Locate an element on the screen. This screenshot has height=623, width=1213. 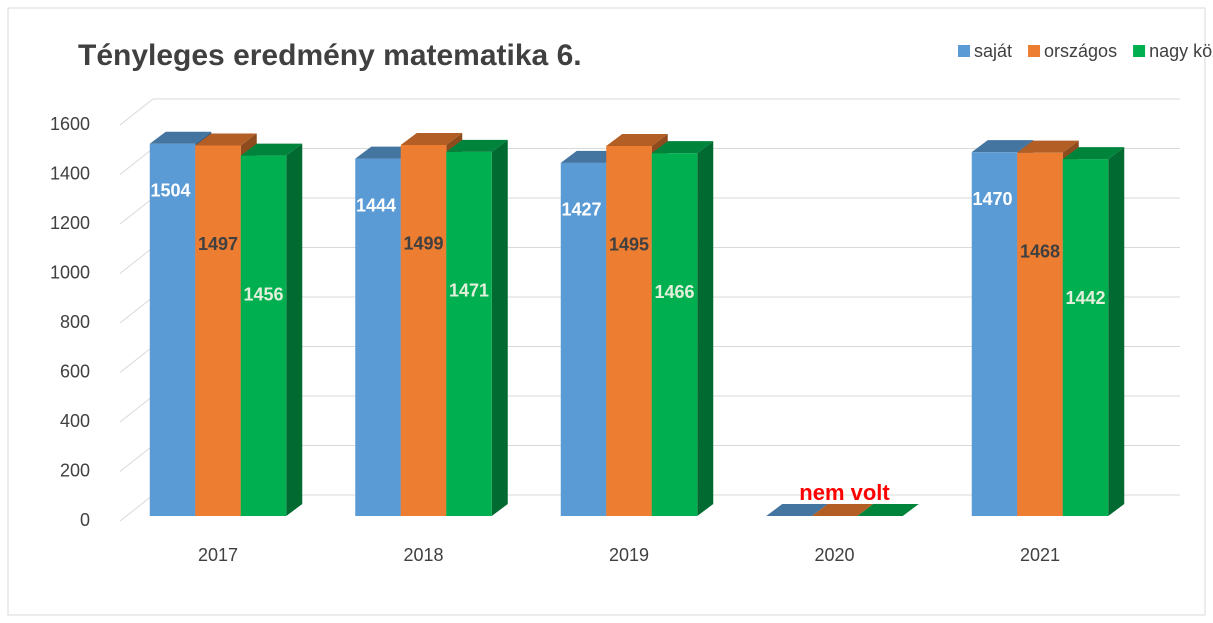
annotation: nem volt is located at coordinates (844, 492).